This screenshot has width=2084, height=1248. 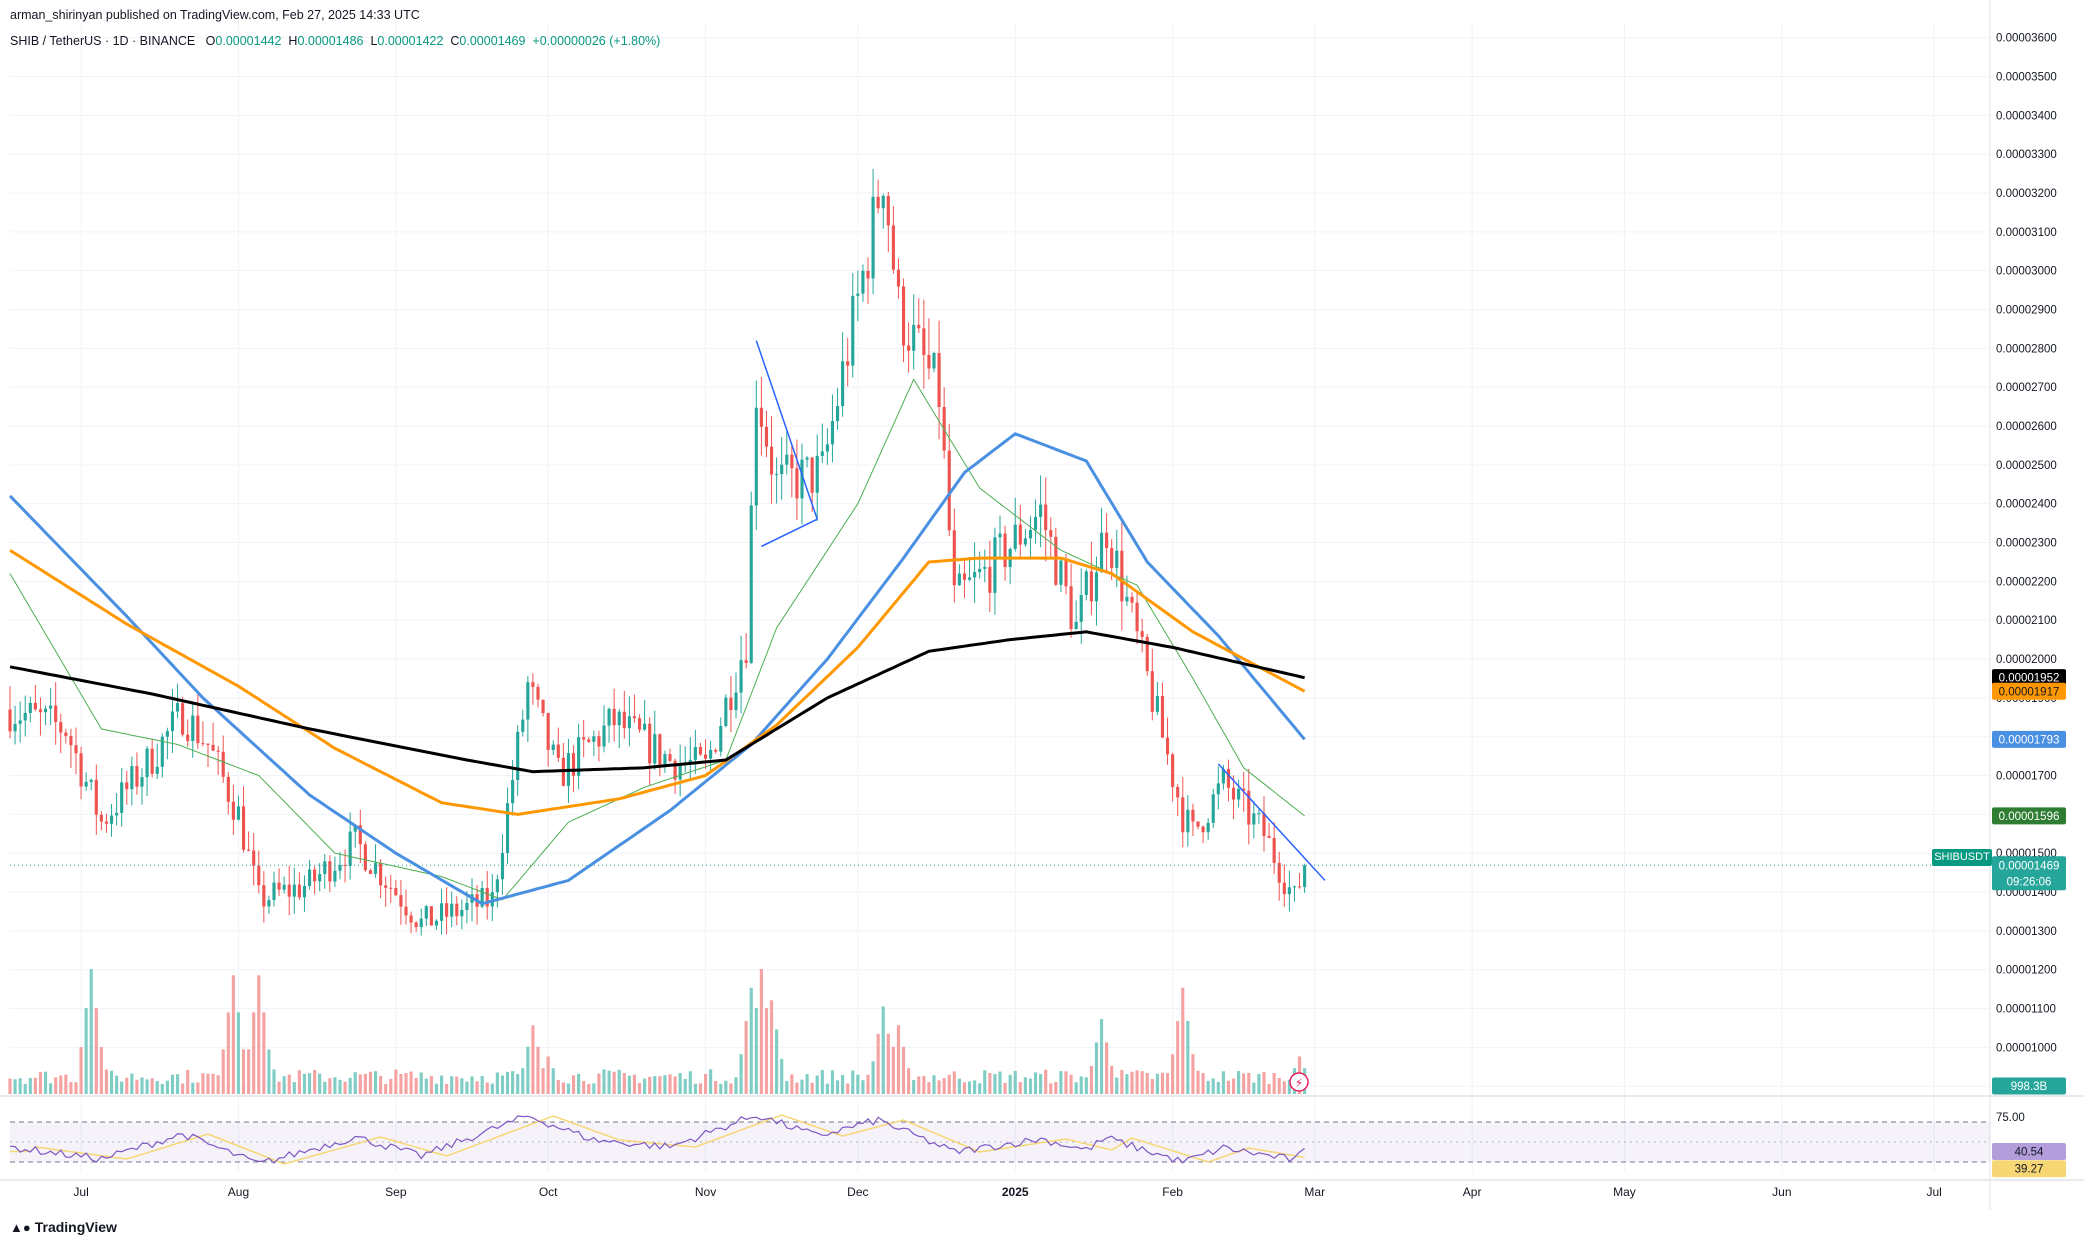 I want to click on price-tick-label: 0.00003000, so click(x=2026, y=272).